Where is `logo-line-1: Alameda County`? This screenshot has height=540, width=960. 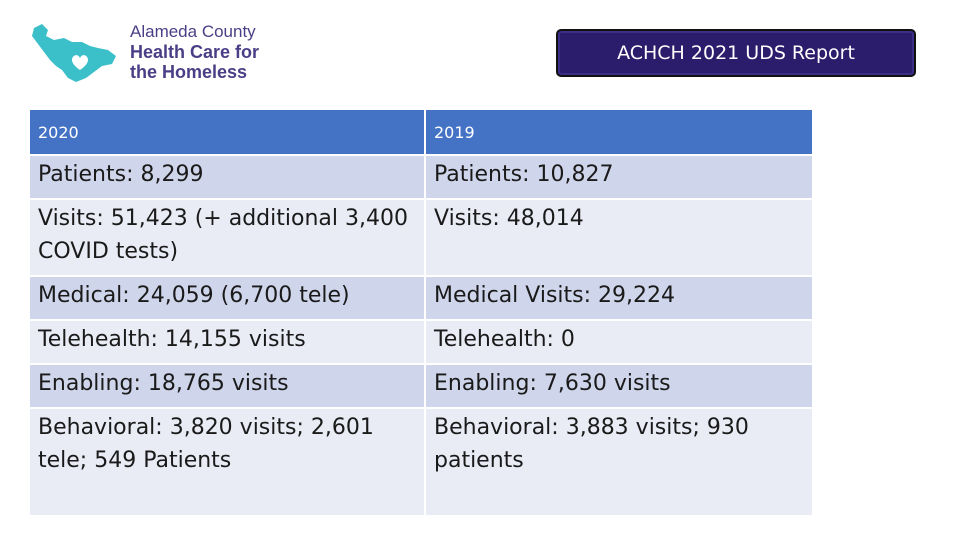 logo-line-1: Alameda County is located at coordinates (193, 31).